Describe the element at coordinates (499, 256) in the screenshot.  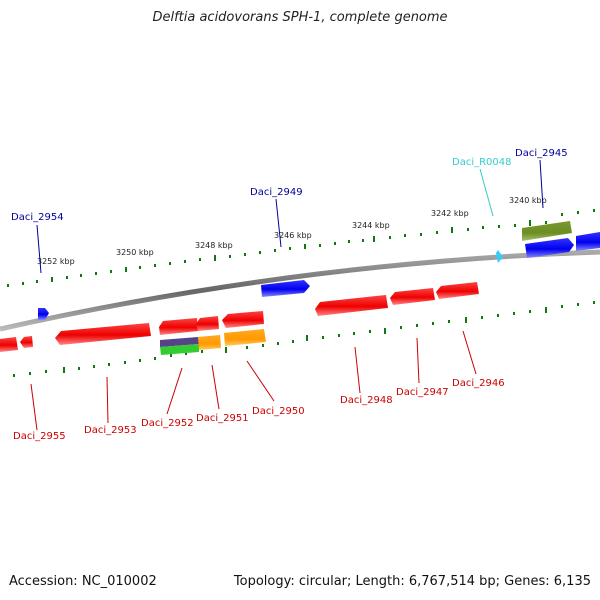
I see `gene-daci-r0048` at that location.